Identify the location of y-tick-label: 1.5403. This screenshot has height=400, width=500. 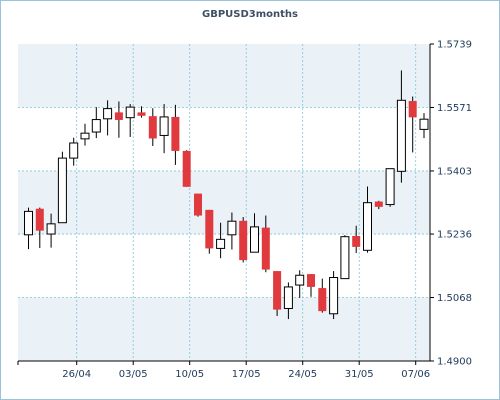
(454, 171).